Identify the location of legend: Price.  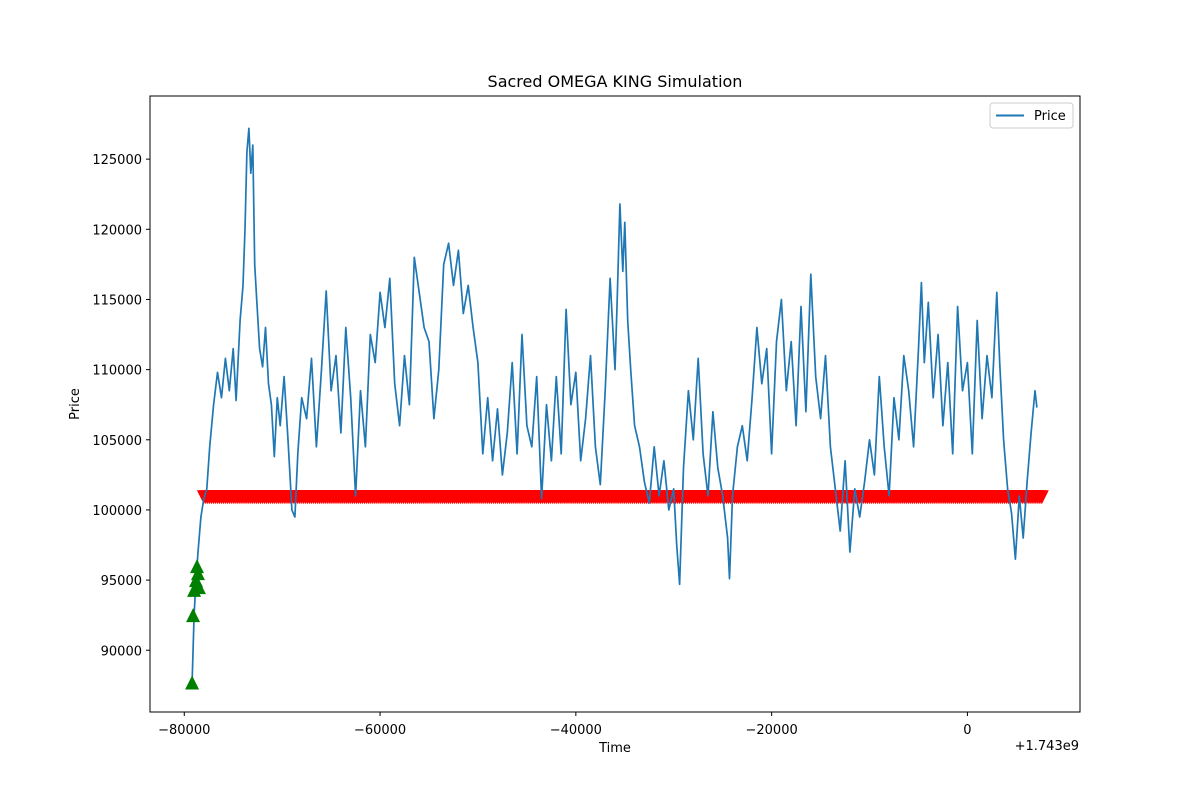
(1031, 115).